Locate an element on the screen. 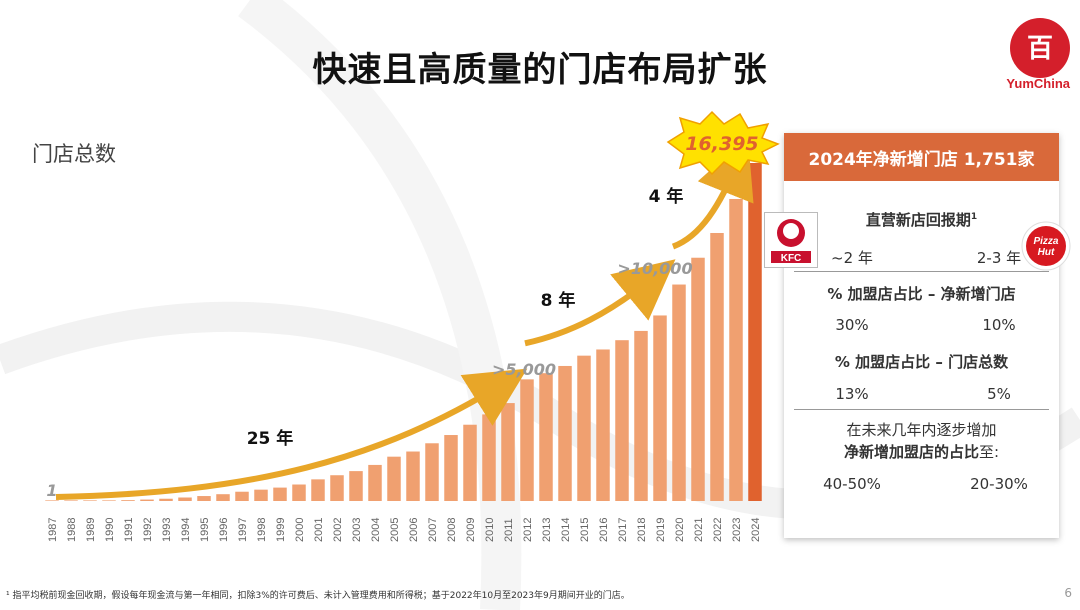 The width and height of the screenshot is (1080, 610). x-tick-label: 1987 is located at coordinates (53, 530).